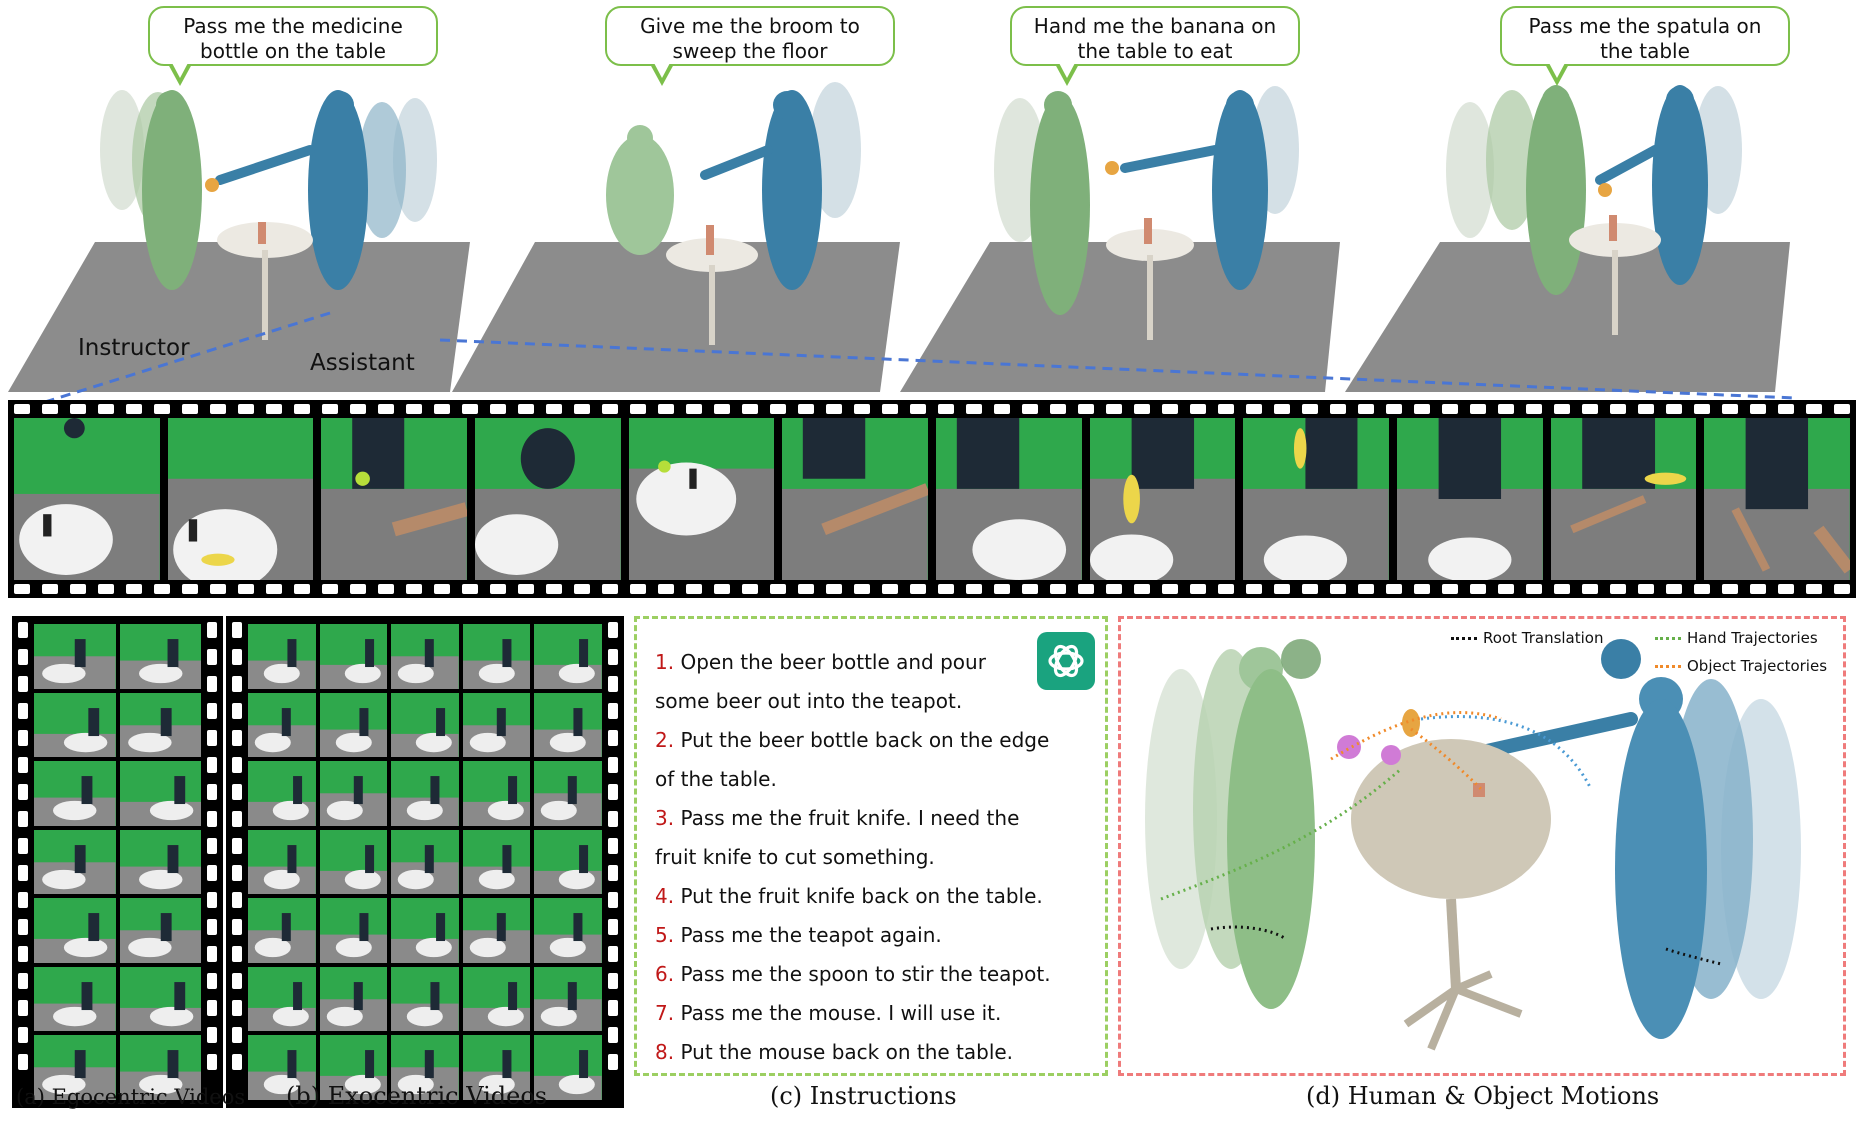 The image size is (1860, 1136). I want to click on legend-hand-trajectories: Hand Trajectories, so click(1736, 638).